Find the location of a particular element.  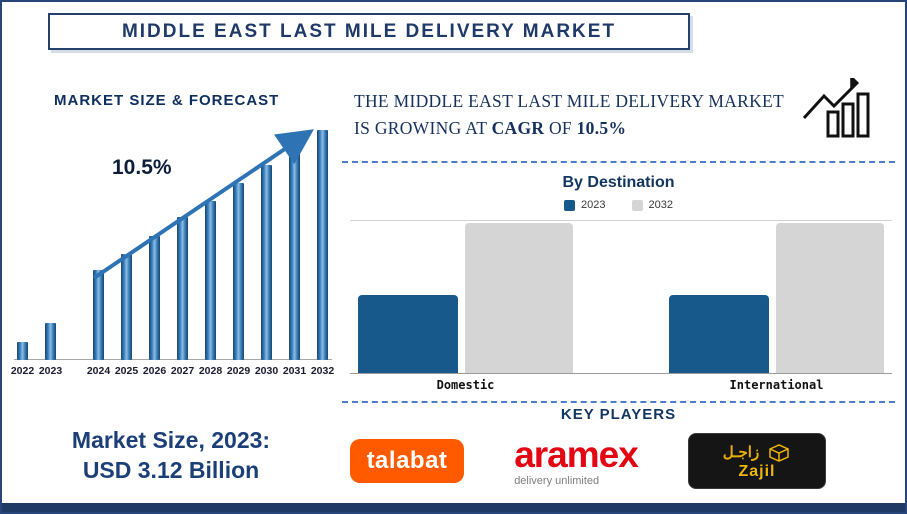

forecast-bar-2029 is located at coordinates (238, 271).